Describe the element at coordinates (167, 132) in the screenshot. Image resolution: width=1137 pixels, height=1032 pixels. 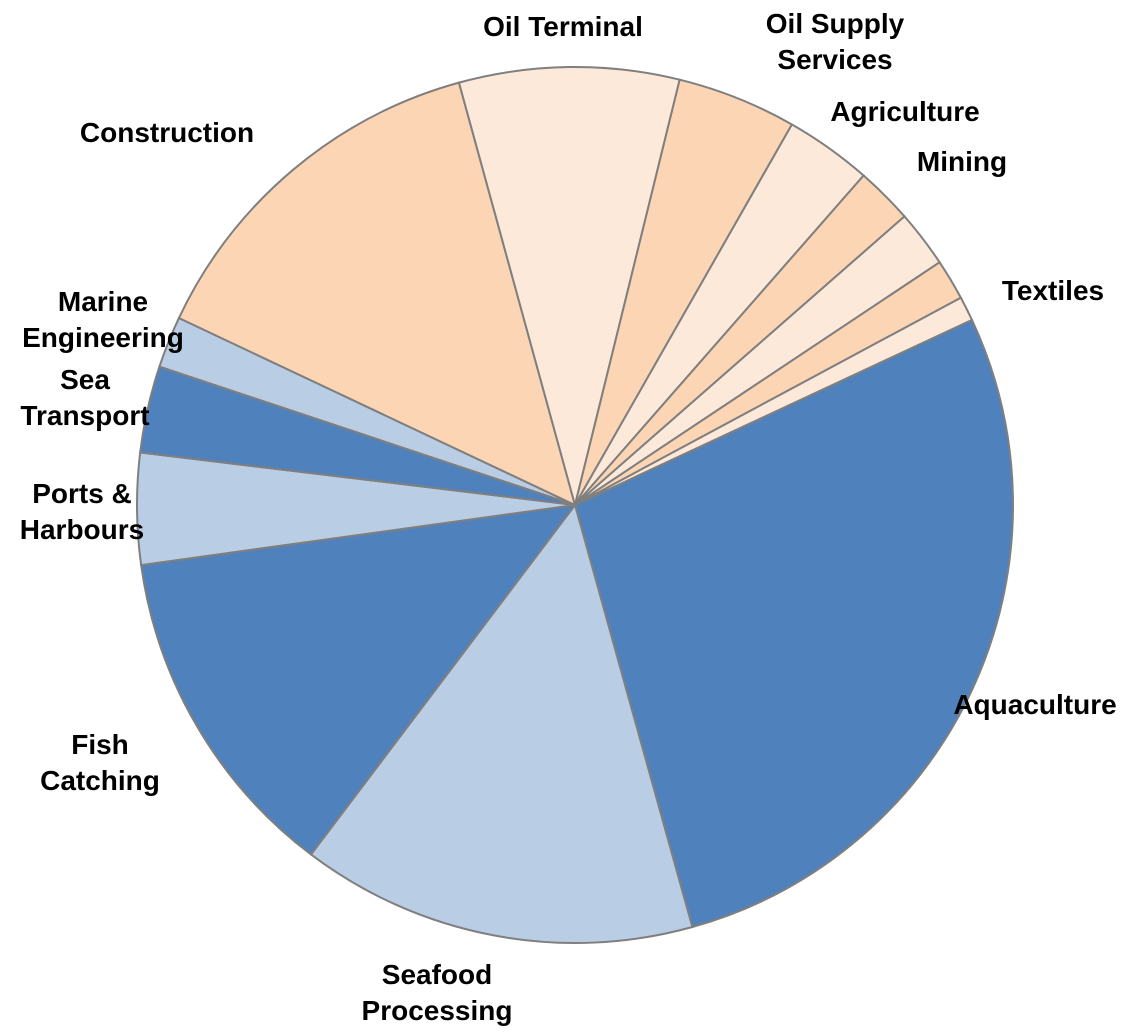
I see `slice-label: Construction` at that location.